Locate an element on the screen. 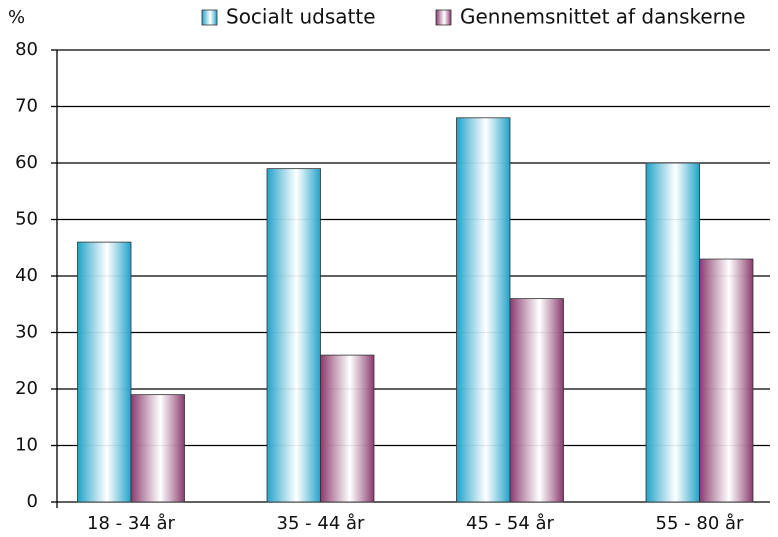 This screenshot has height=537, width=778. legend-label: Socialt udsatte is located at coordinates (301, 17).